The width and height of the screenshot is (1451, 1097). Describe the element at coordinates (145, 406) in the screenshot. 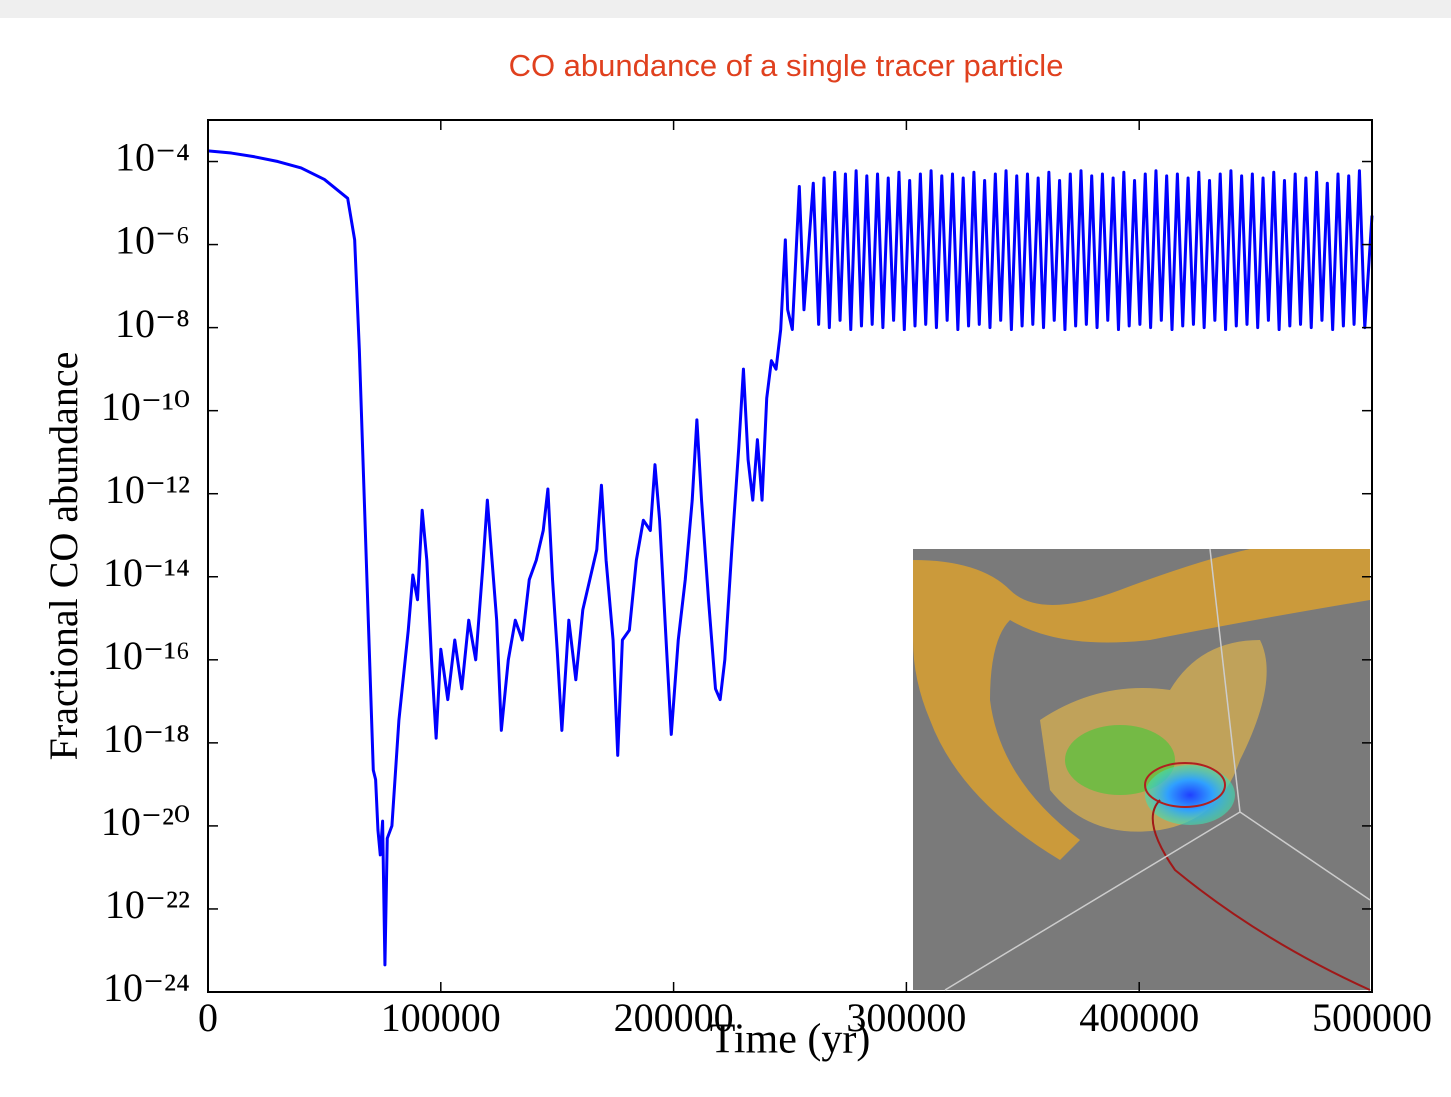

I see `y-tick-label: 10⁻¹⁰` at that location.